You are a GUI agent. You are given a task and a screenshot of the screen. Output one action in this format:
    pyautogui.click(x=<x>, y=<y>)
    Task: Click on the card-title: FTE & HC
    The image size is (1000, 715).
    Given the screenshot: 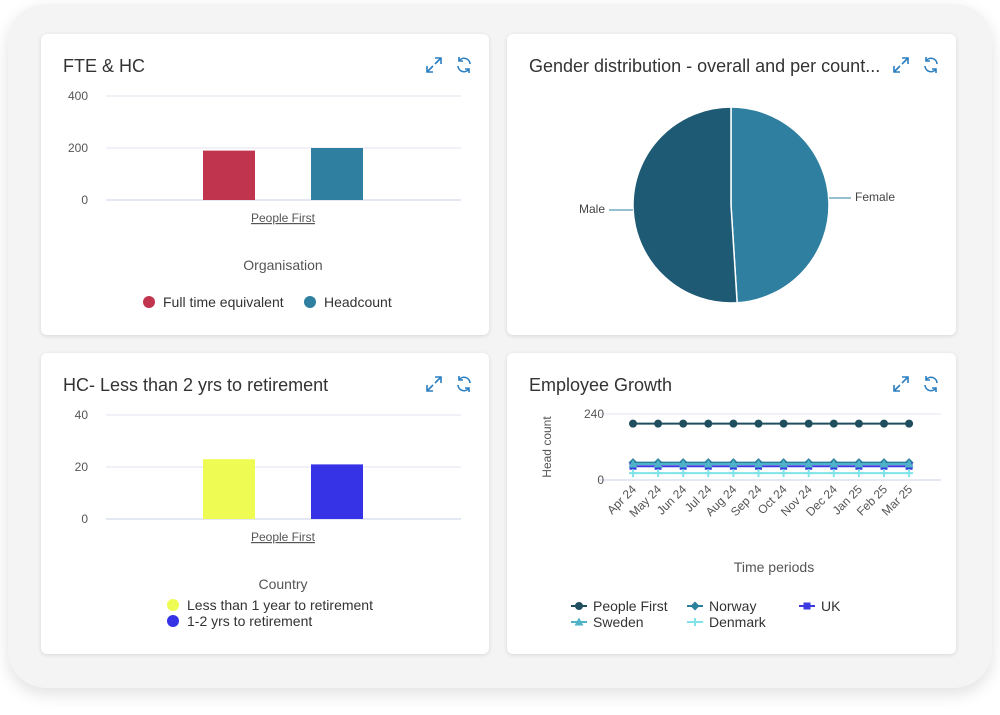 What is the action you would take?
    pyautogui.click(x=104, y=66)
    